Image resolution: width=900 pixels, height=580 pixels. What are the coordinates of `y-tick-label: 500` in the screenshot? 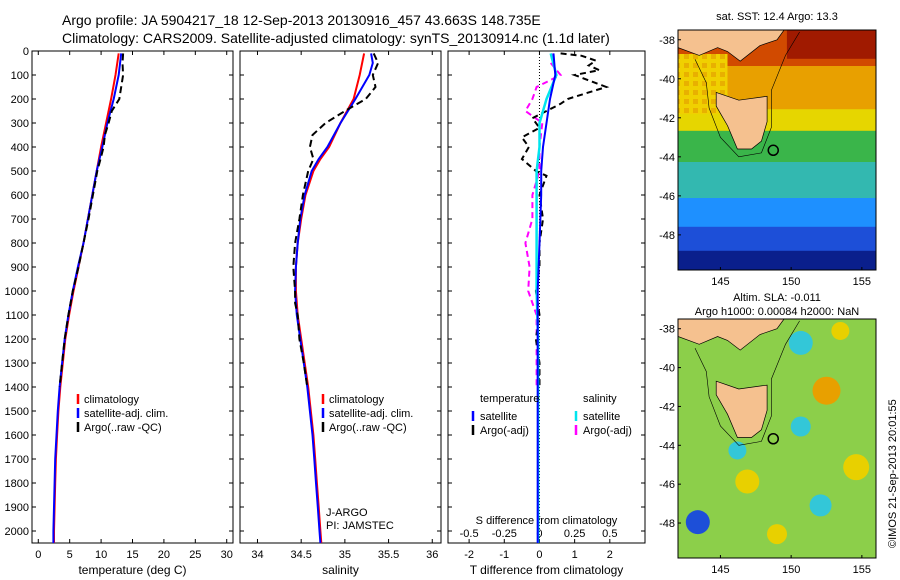 It's located at (20, 172).